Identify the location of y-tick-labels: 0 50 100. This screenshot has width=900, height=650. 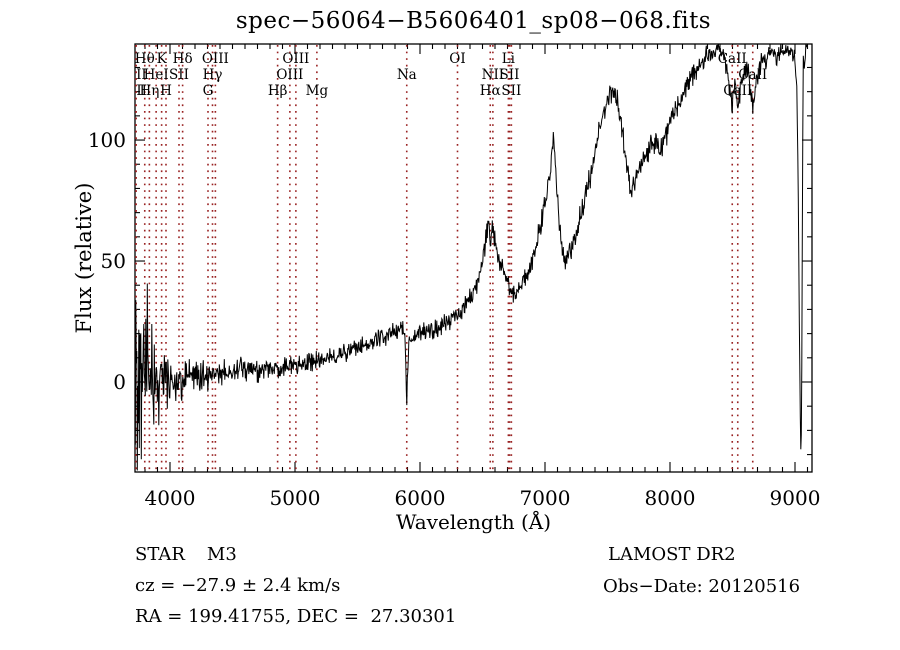
(107, 261).